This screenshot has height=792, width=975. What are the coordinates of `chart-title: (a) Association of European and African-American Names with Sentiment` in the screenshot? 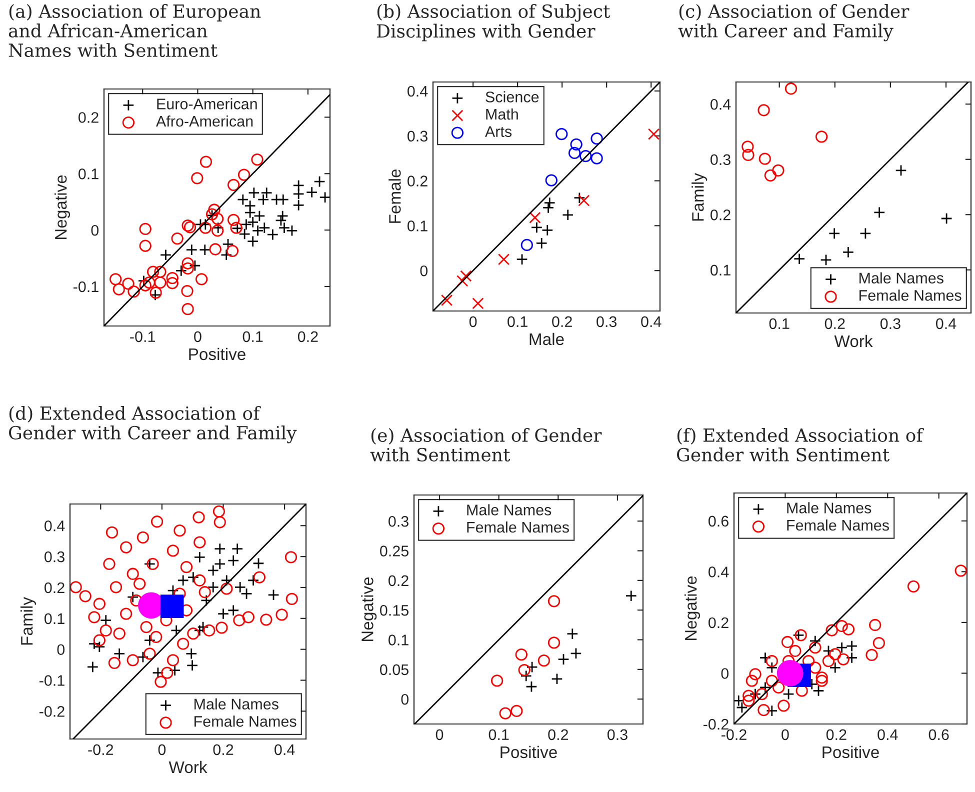 It's located at (134, 31).